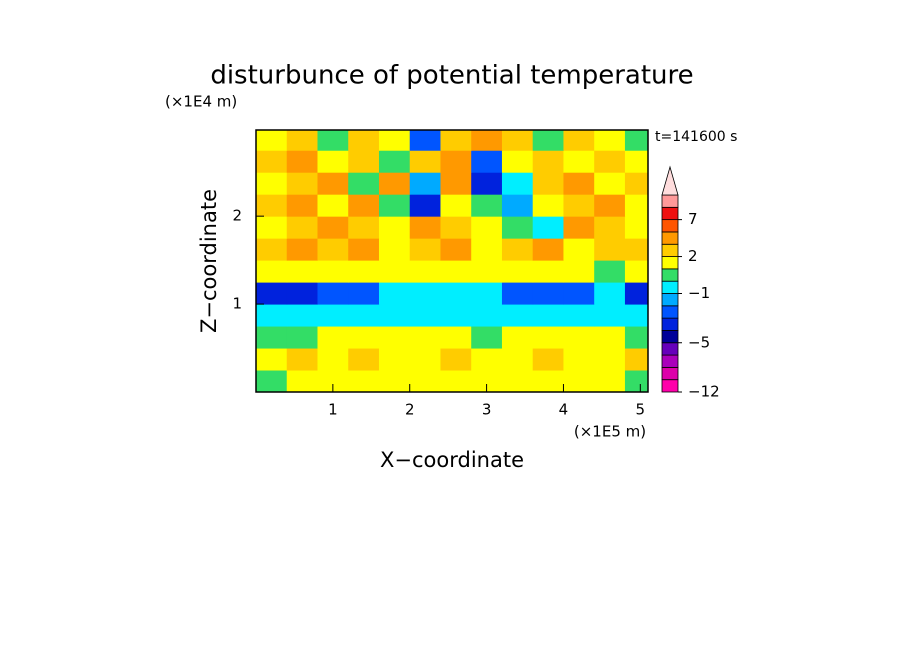  Describe the element at coordinates (610, 432) in the screenshot. I see `x-unit: (×1E5 m)` at that location.